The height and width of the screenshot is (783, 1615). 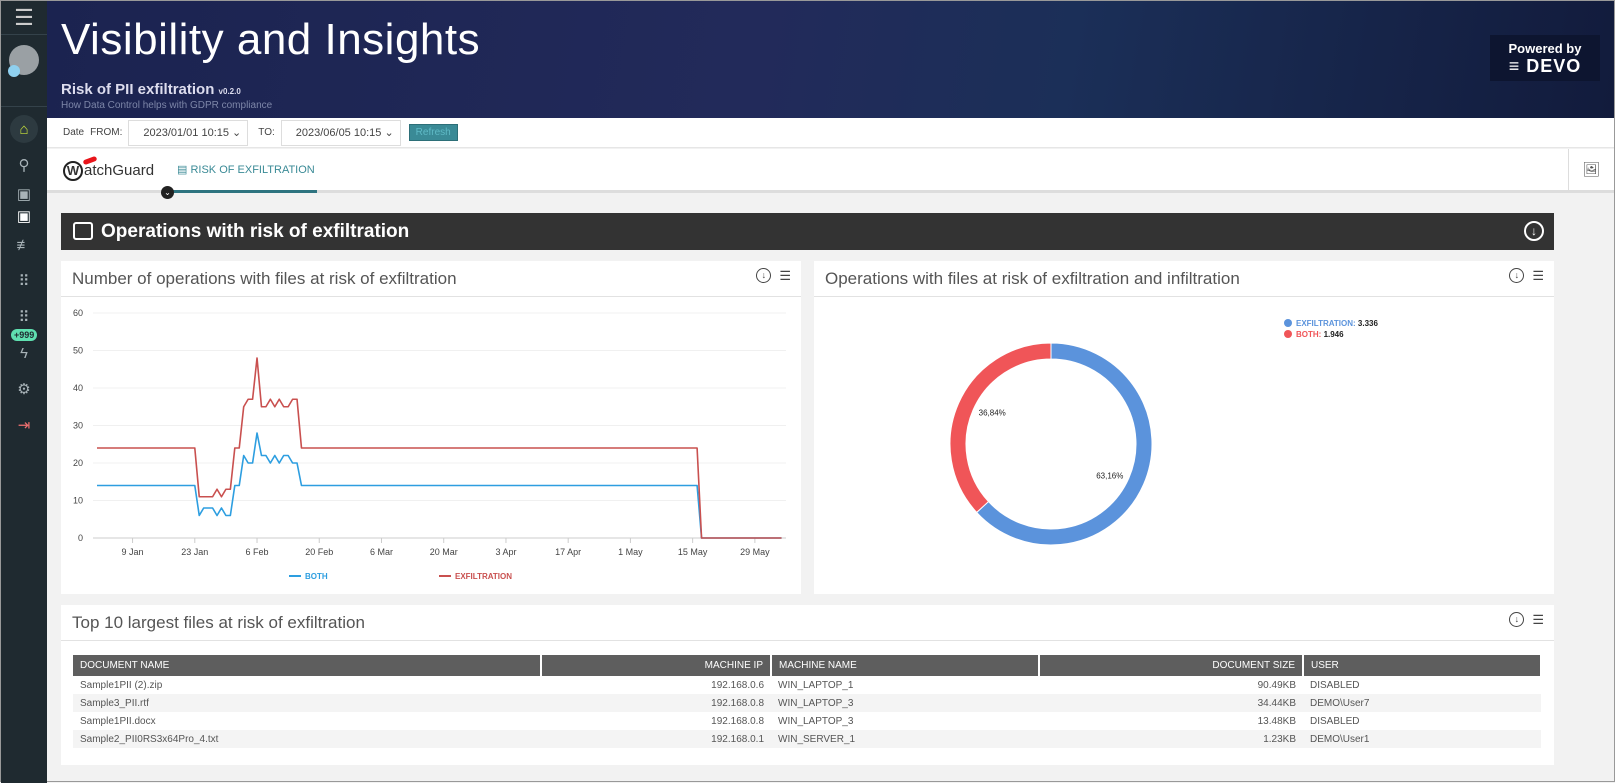 I want to click on legend-dot, so click(x=1288, y=334).